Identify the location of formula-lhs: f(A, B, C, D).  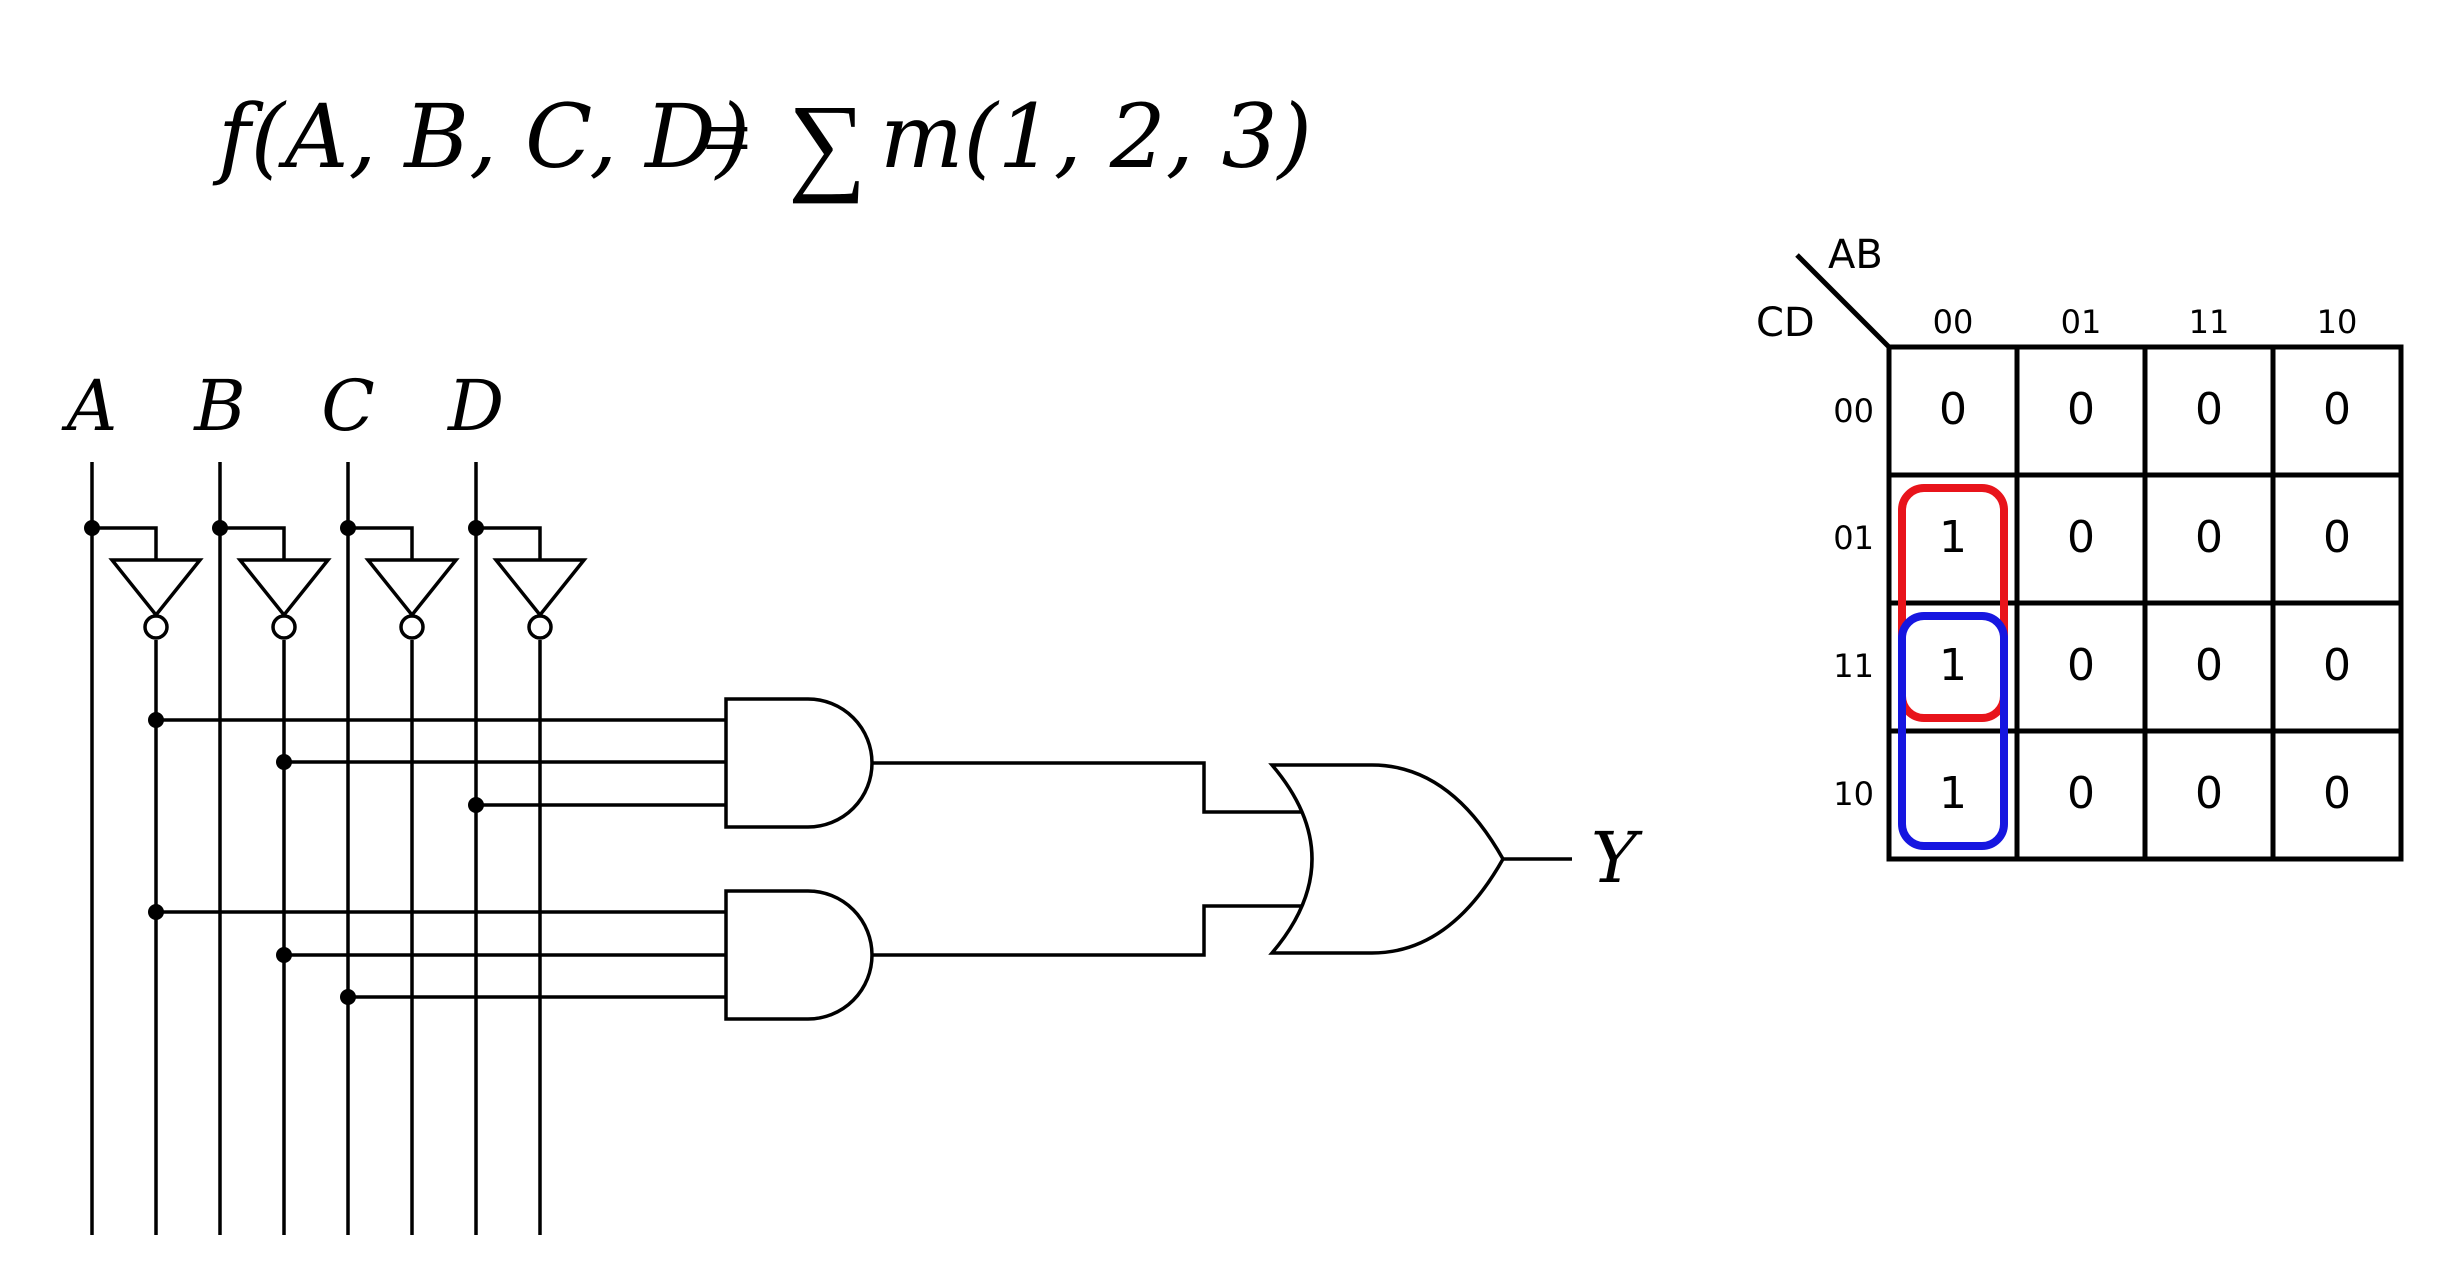
(481, 136).